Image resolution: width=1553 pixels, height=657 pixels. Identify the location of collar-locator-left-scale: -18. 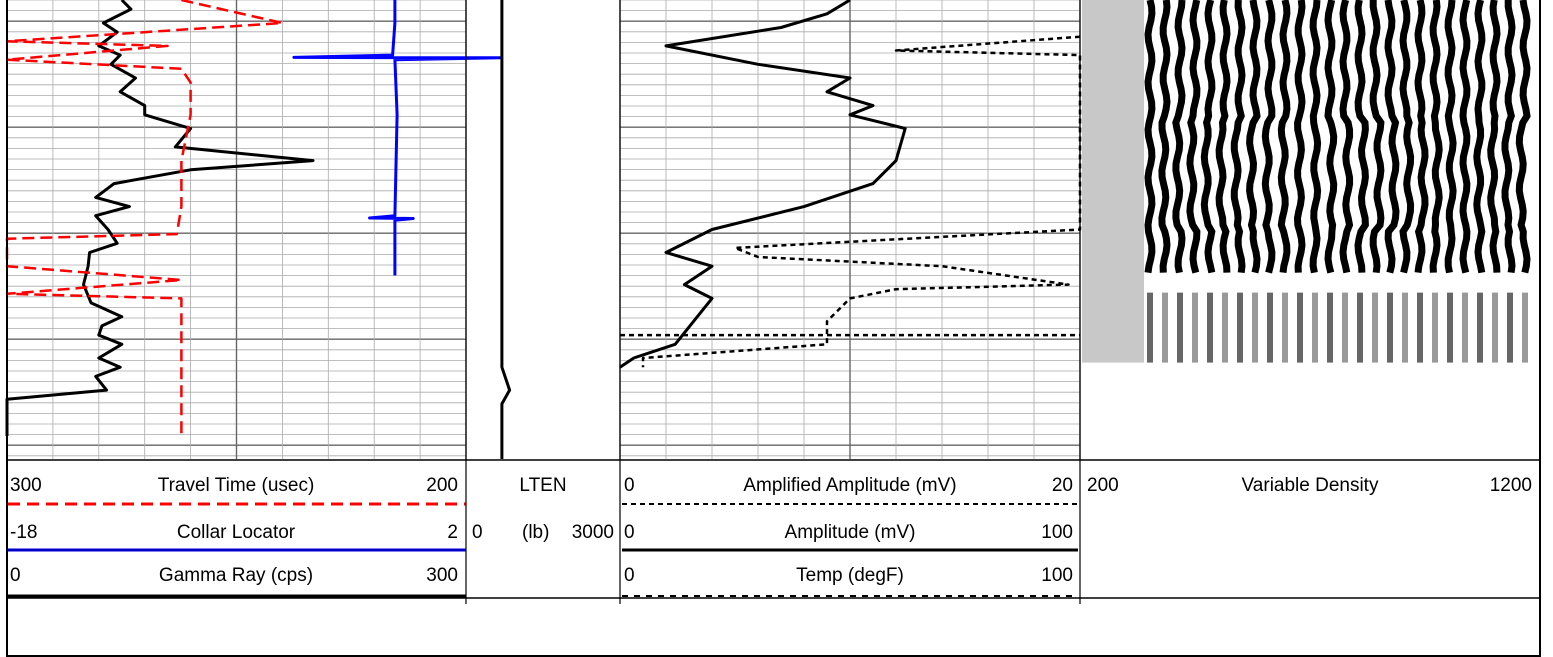
(23, 532).